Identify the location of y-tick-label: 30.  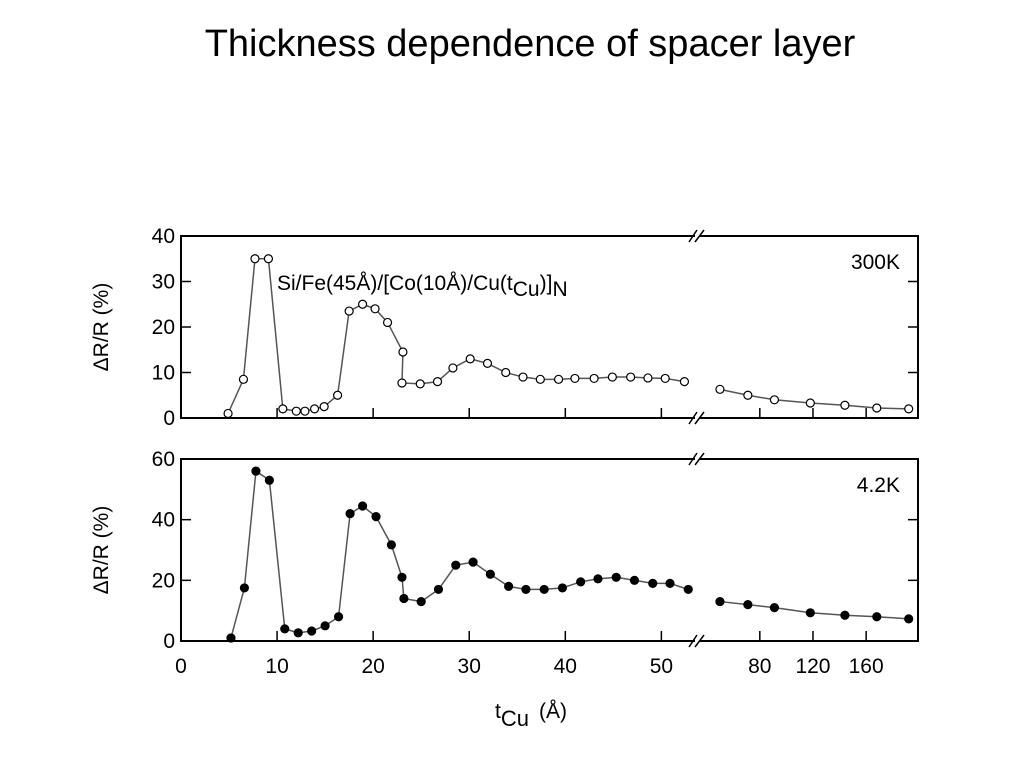
(163, 282).